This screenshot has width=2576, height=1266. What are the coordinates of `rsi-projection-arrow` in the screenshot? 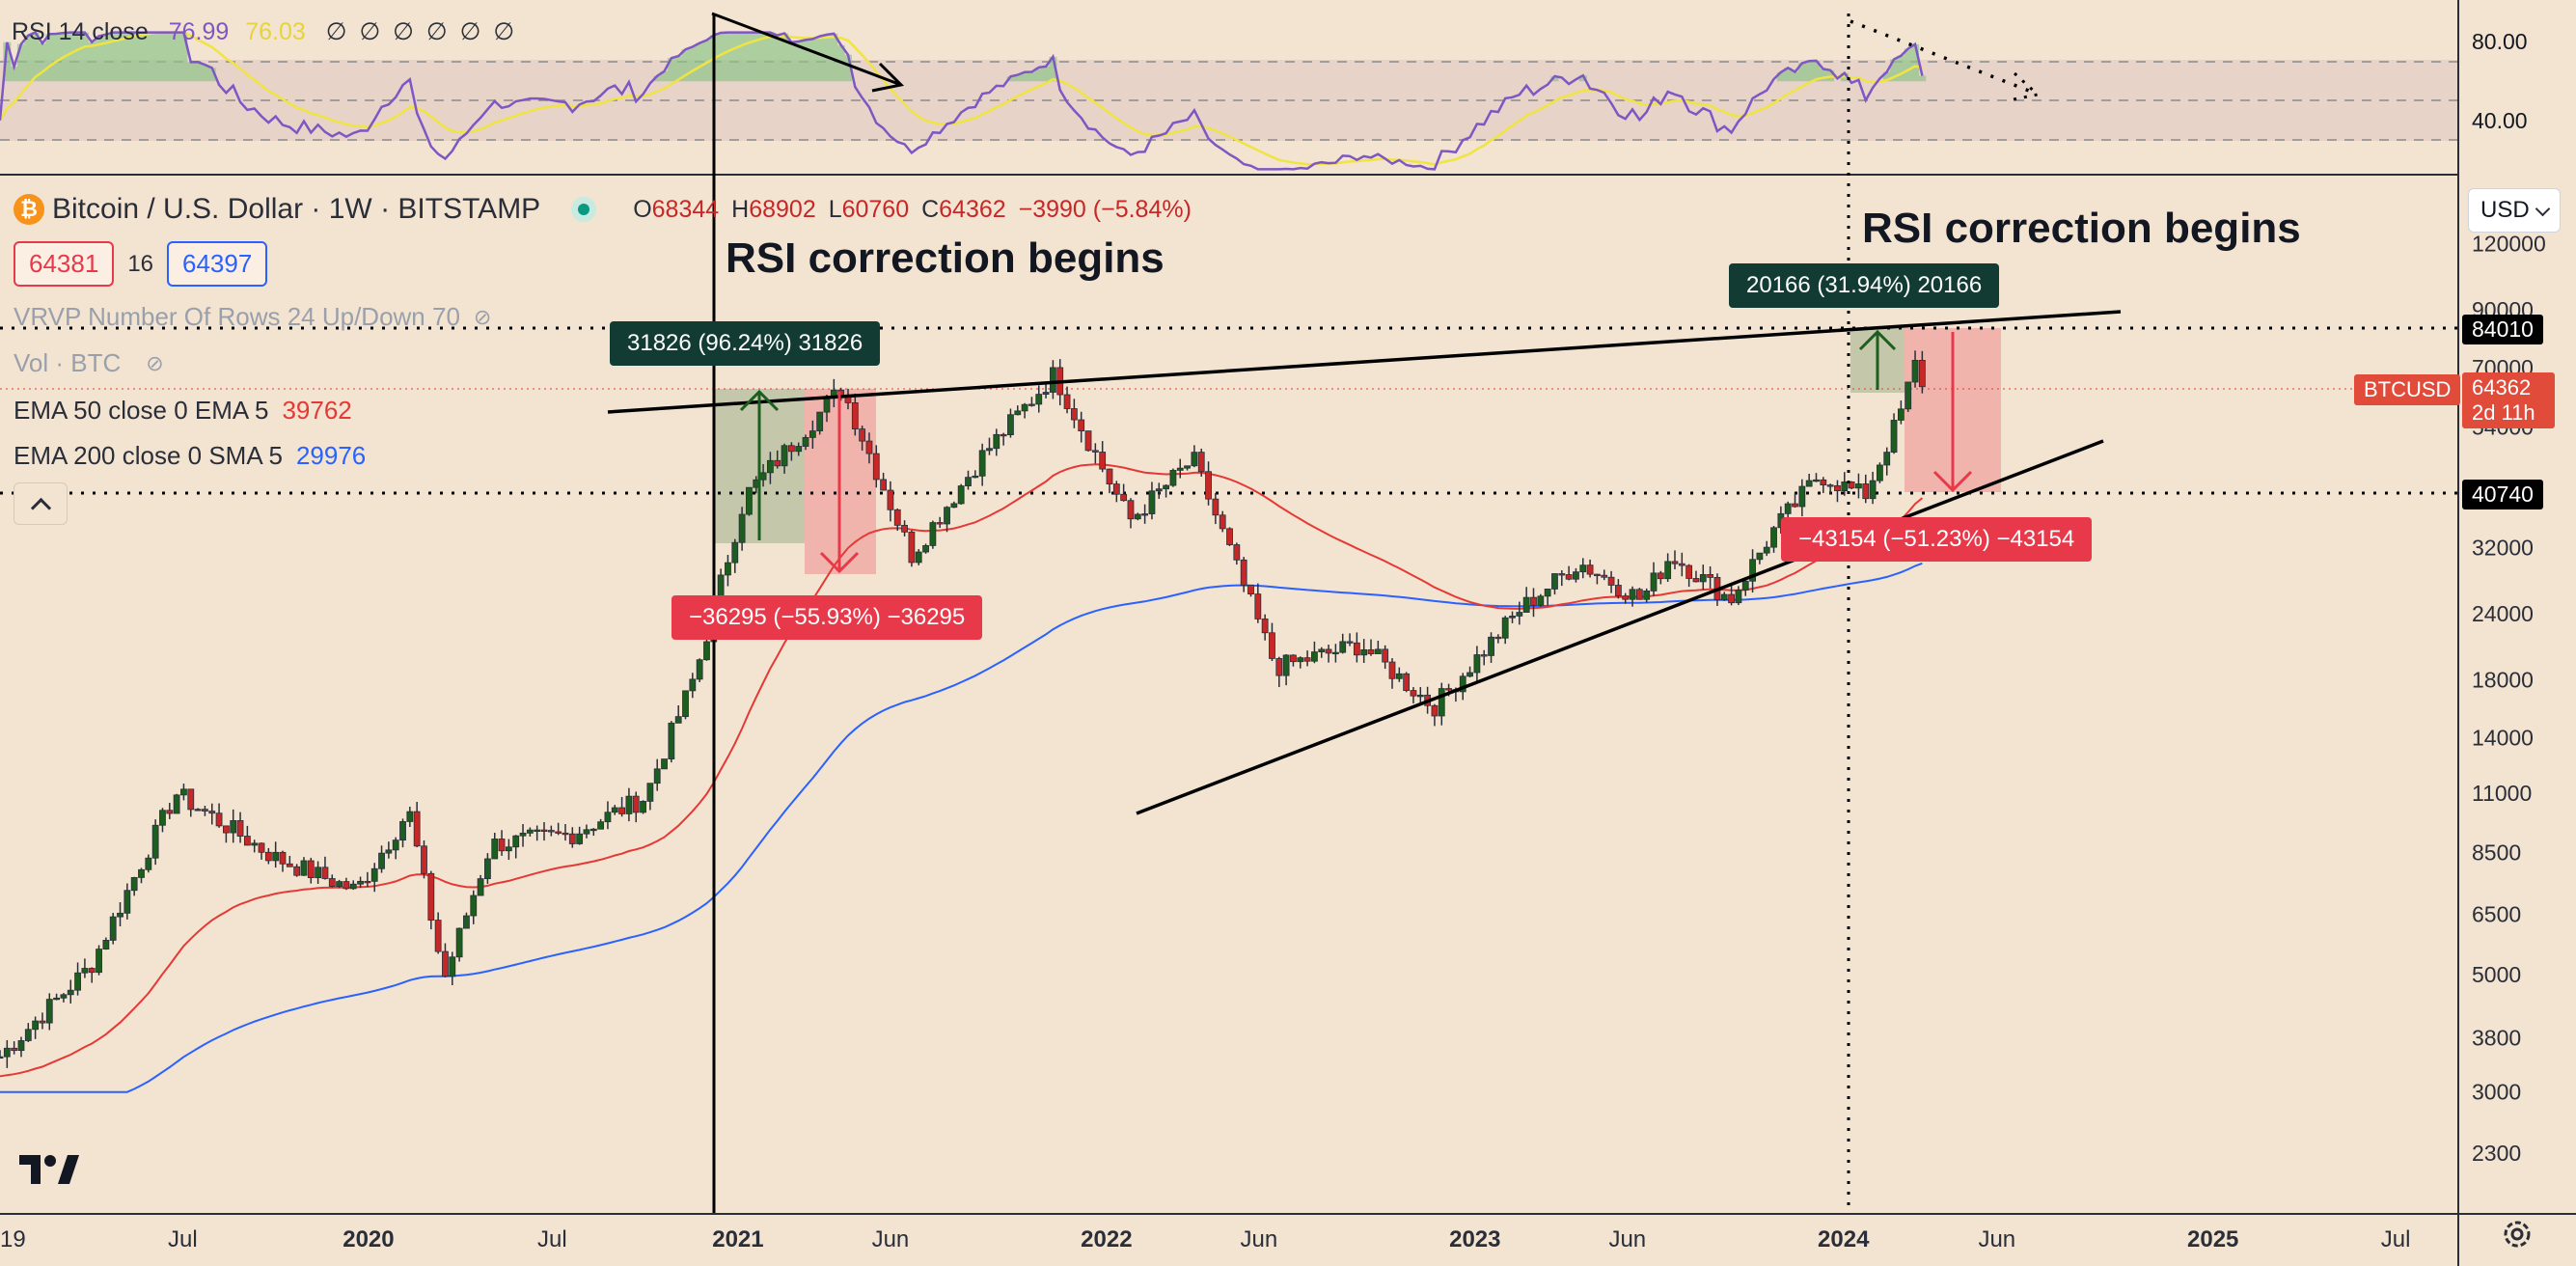 It's located at (1943, 57).